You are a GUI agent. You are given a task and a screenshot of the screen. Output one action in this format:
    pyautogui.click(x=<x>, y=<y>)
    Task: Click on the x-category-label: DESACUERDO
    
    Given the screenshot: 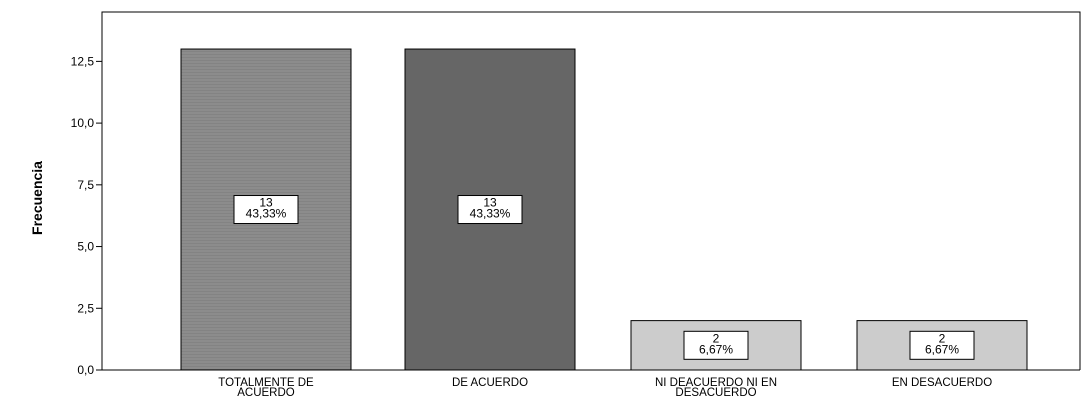 What is the action you would take?
    pyautogui.click(x=715, y=391)
    